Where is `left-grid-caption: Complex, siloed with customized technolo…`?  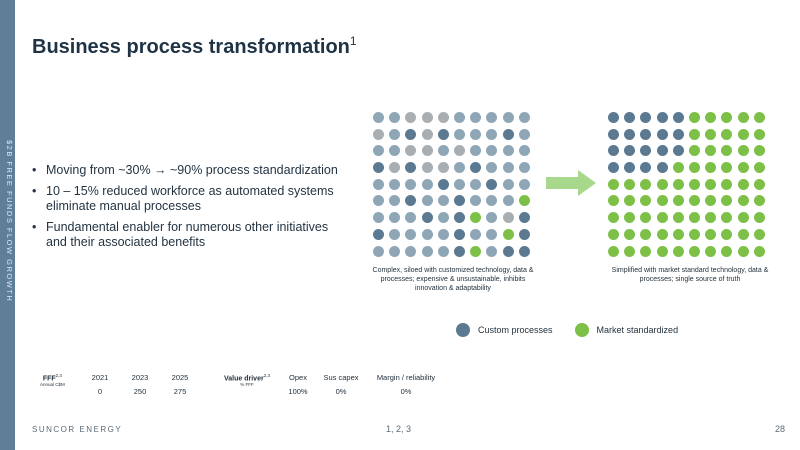 left-grid-caption: Complex, siloed with customized technolo… is located at coordinates (453, 279).